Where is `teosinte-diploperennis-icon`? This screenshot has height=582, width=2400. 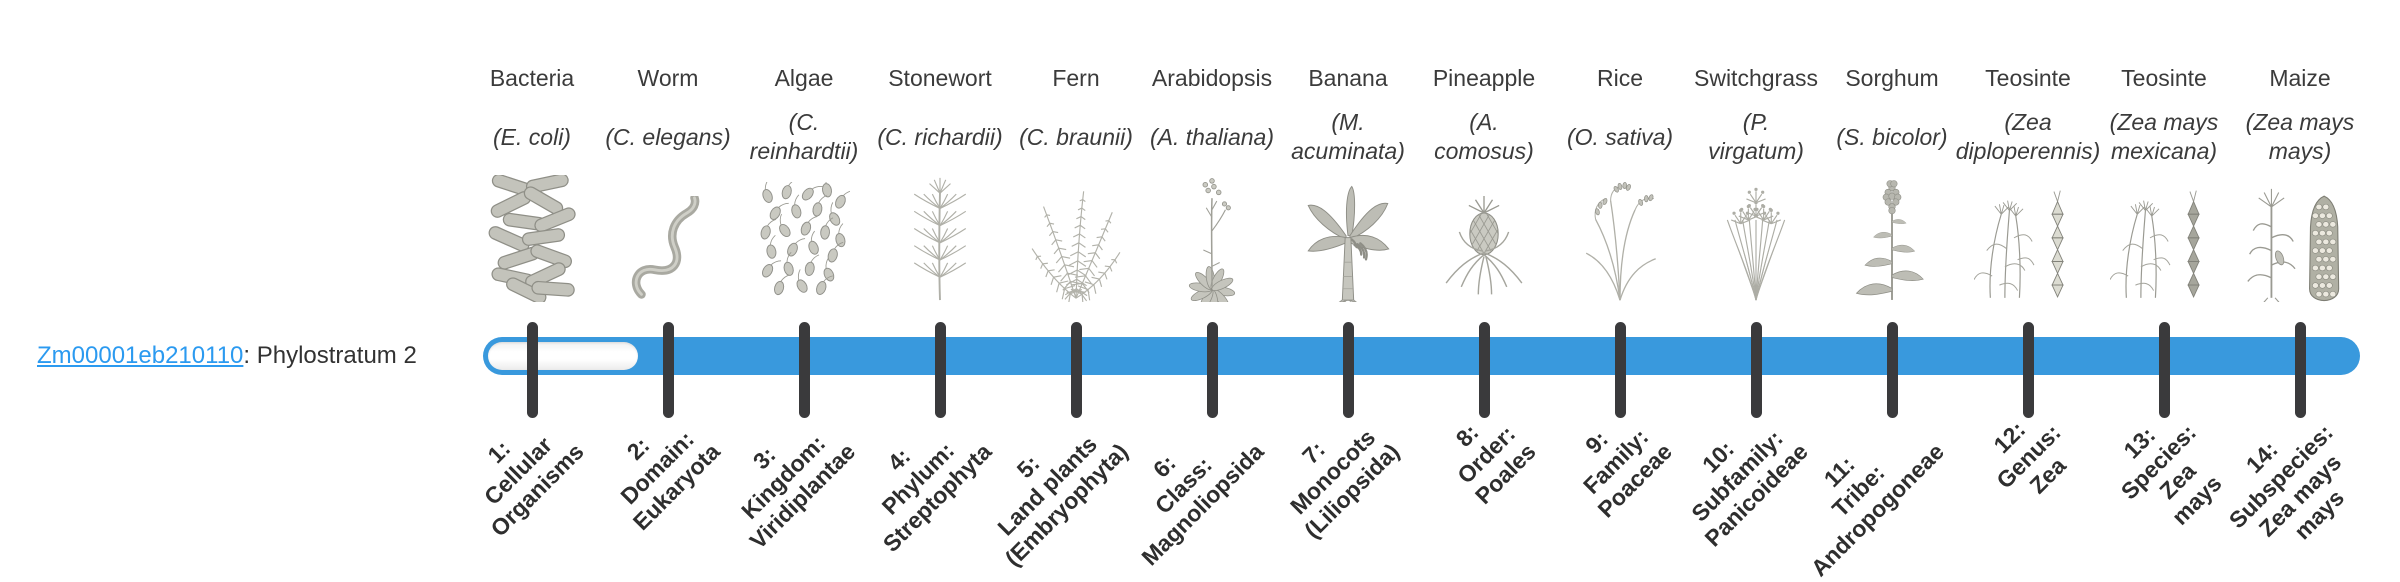
teosinte-diploperennis-icon is located at coordinates (2028, 237).